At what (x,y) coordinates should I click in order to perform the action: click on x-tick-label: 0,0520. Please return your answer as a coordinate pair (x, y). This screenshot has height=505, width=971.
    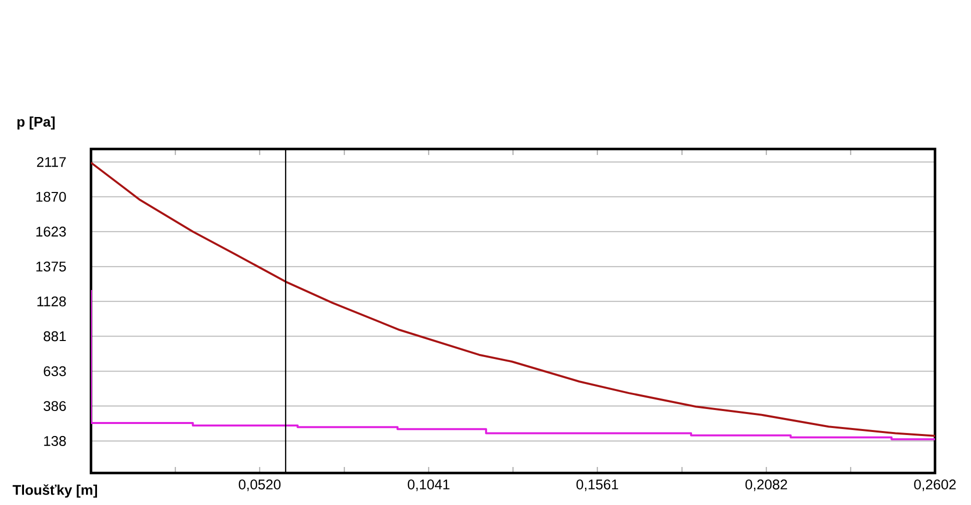
    Looking at the image, I should click on (259, 486).